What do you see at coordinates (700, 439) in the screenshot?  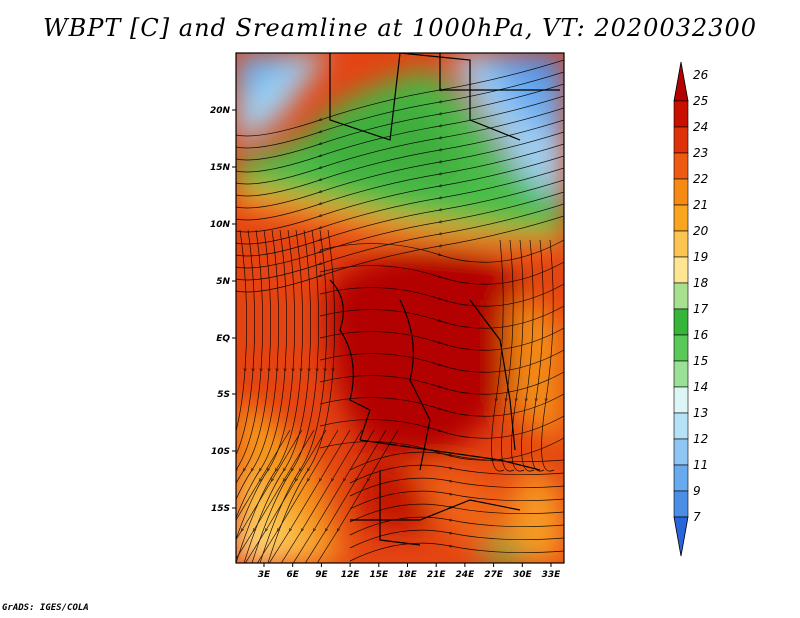 I see `colorbar-label: 12` at bounding box center [700, 439].